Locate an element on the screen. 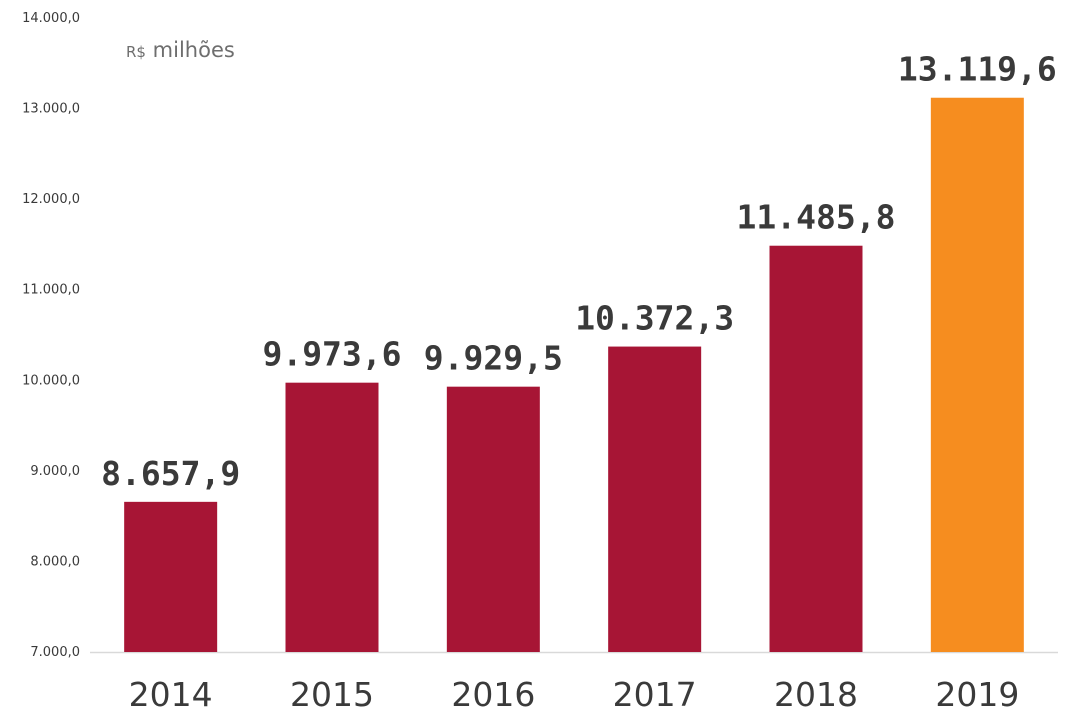  y-tick-label: 12.000,0 is located at coordinates (51, 199).